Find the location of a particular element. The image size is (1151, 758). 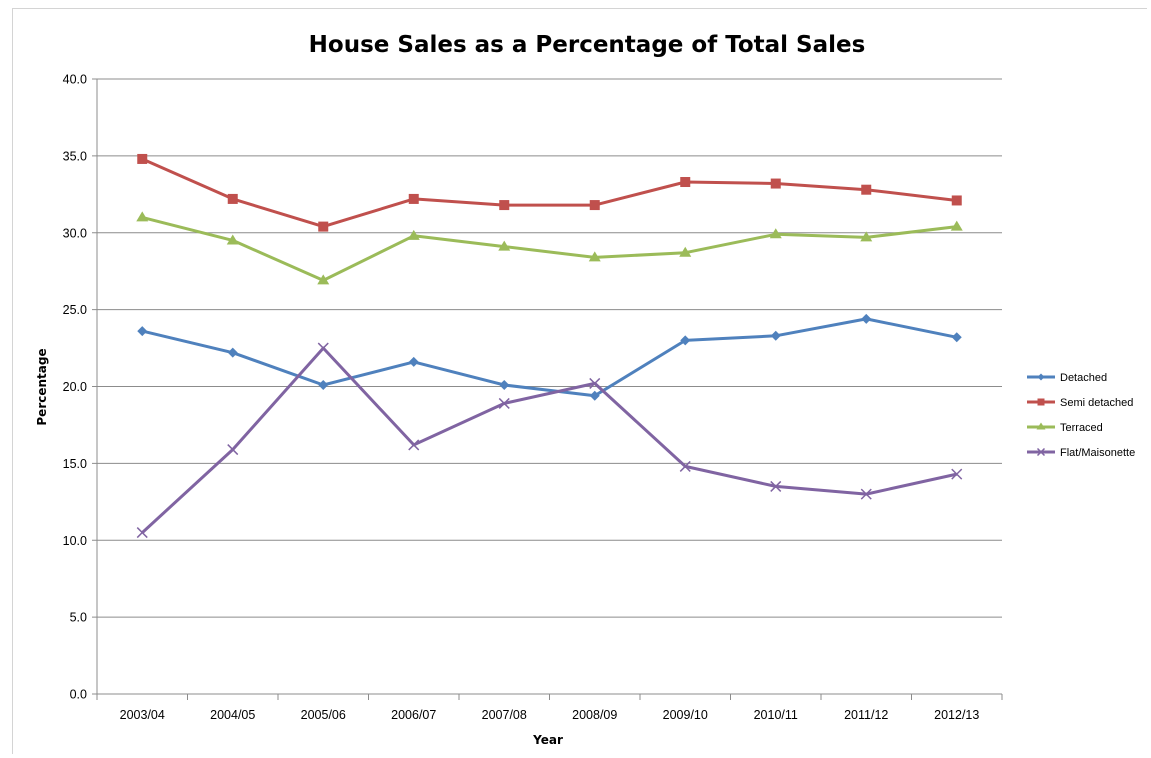

y-tick-label: 20.0 is located at coordinates (75, 387).